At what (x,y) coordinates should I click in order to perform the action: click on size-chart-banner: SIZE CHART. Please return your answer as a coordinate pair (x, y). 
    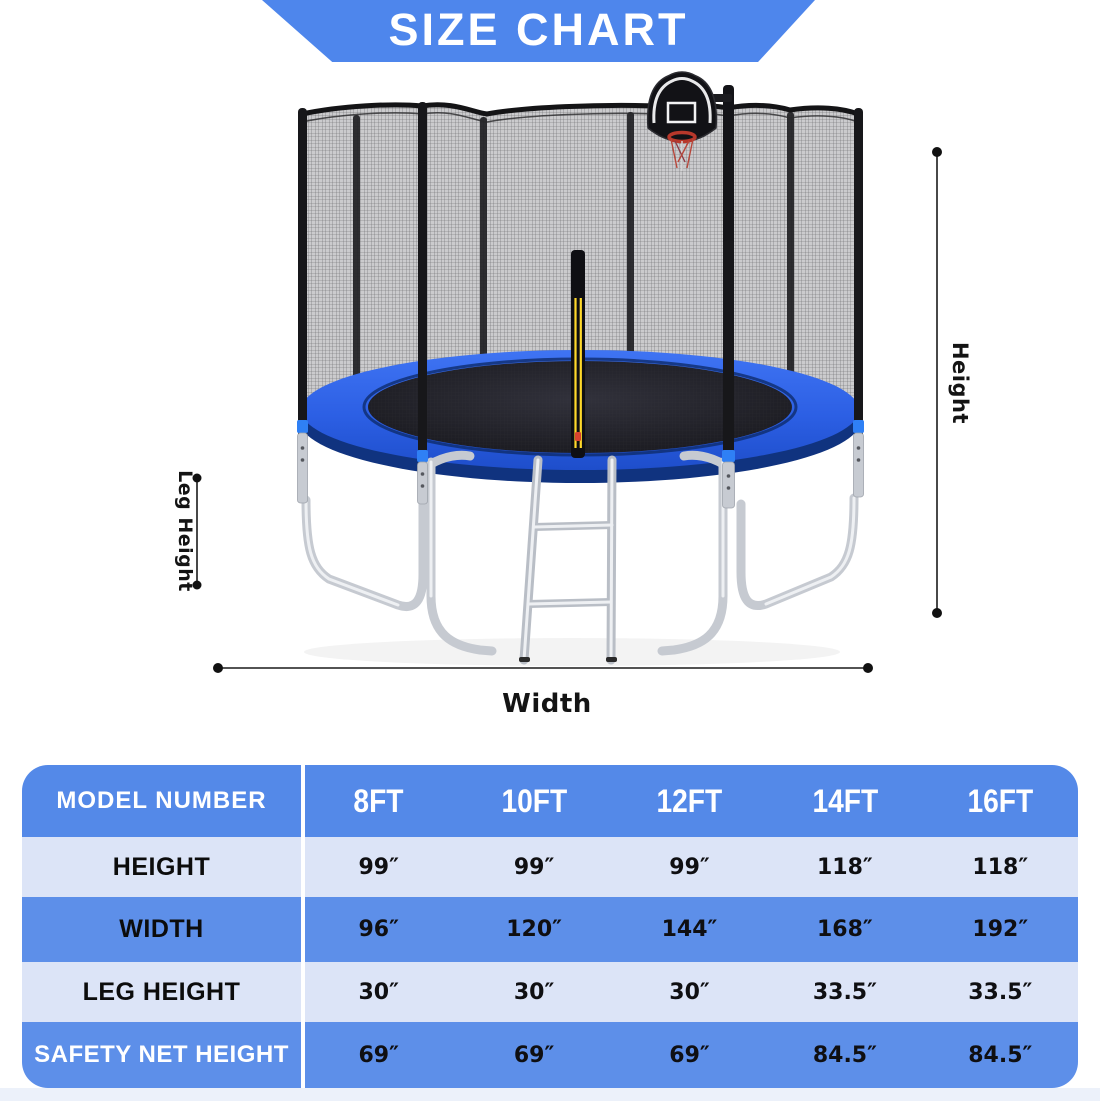
    Looking at the image, I should click on (538, 31).